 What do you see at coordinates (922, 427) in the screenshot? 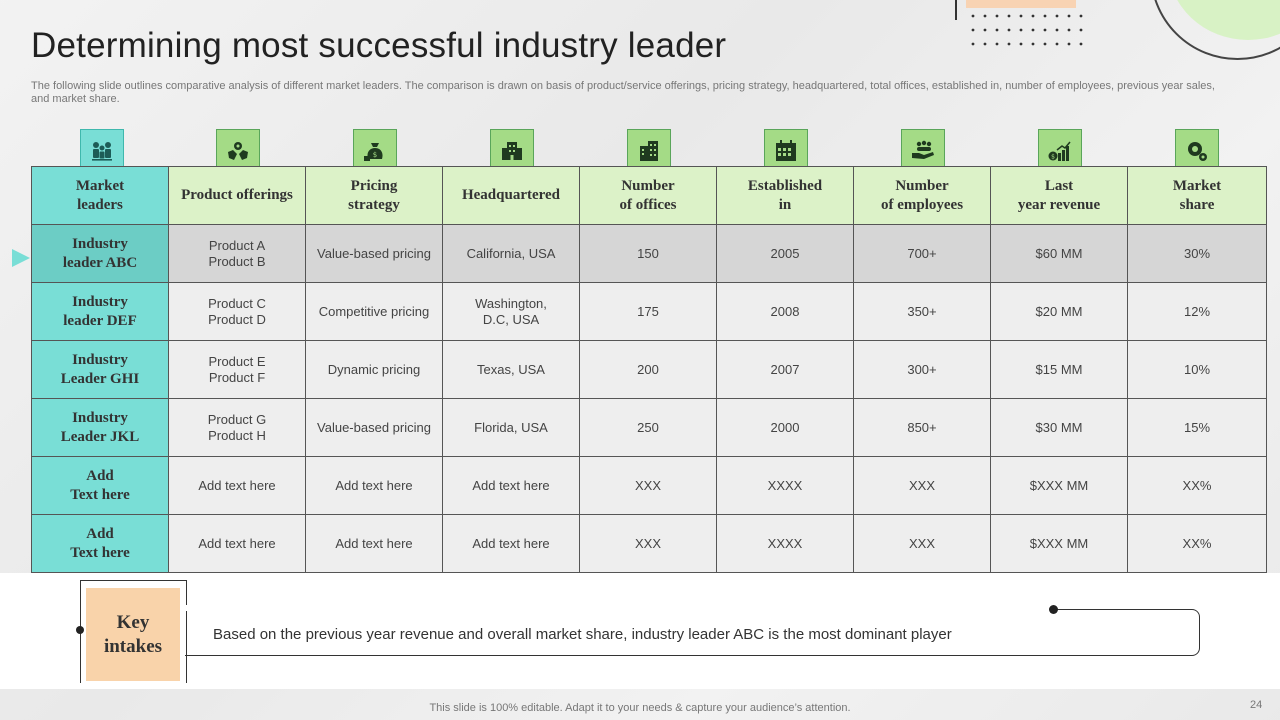
I see `cell-employees: 850+` at bounding box center [922, 427].